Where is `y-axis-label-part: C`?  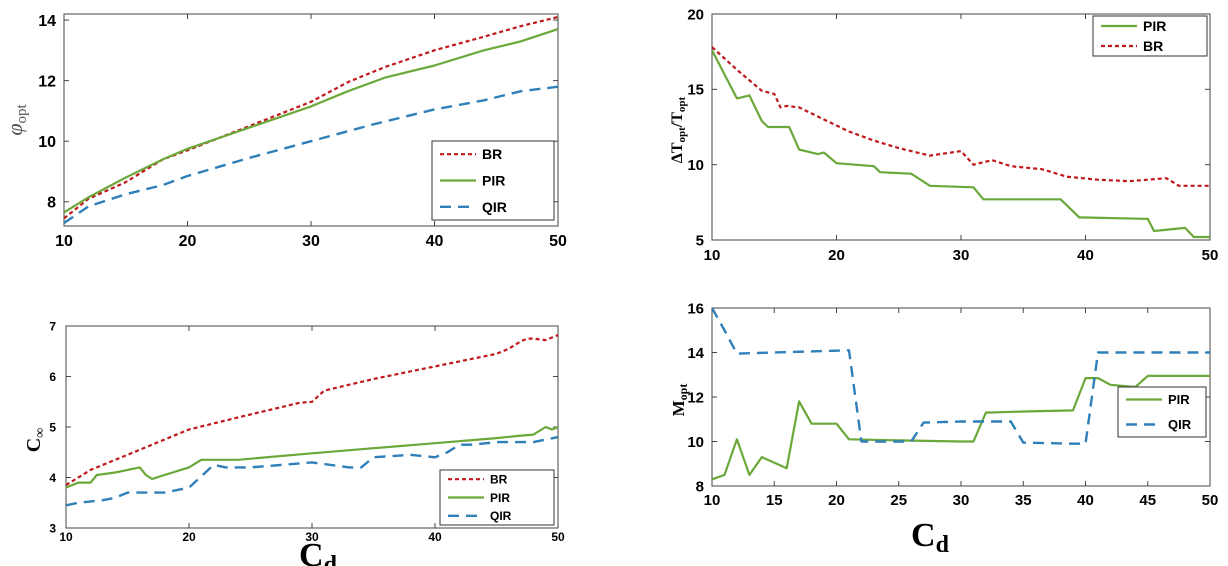 y-axis-label-part: C is located at coordinates (34, 445).